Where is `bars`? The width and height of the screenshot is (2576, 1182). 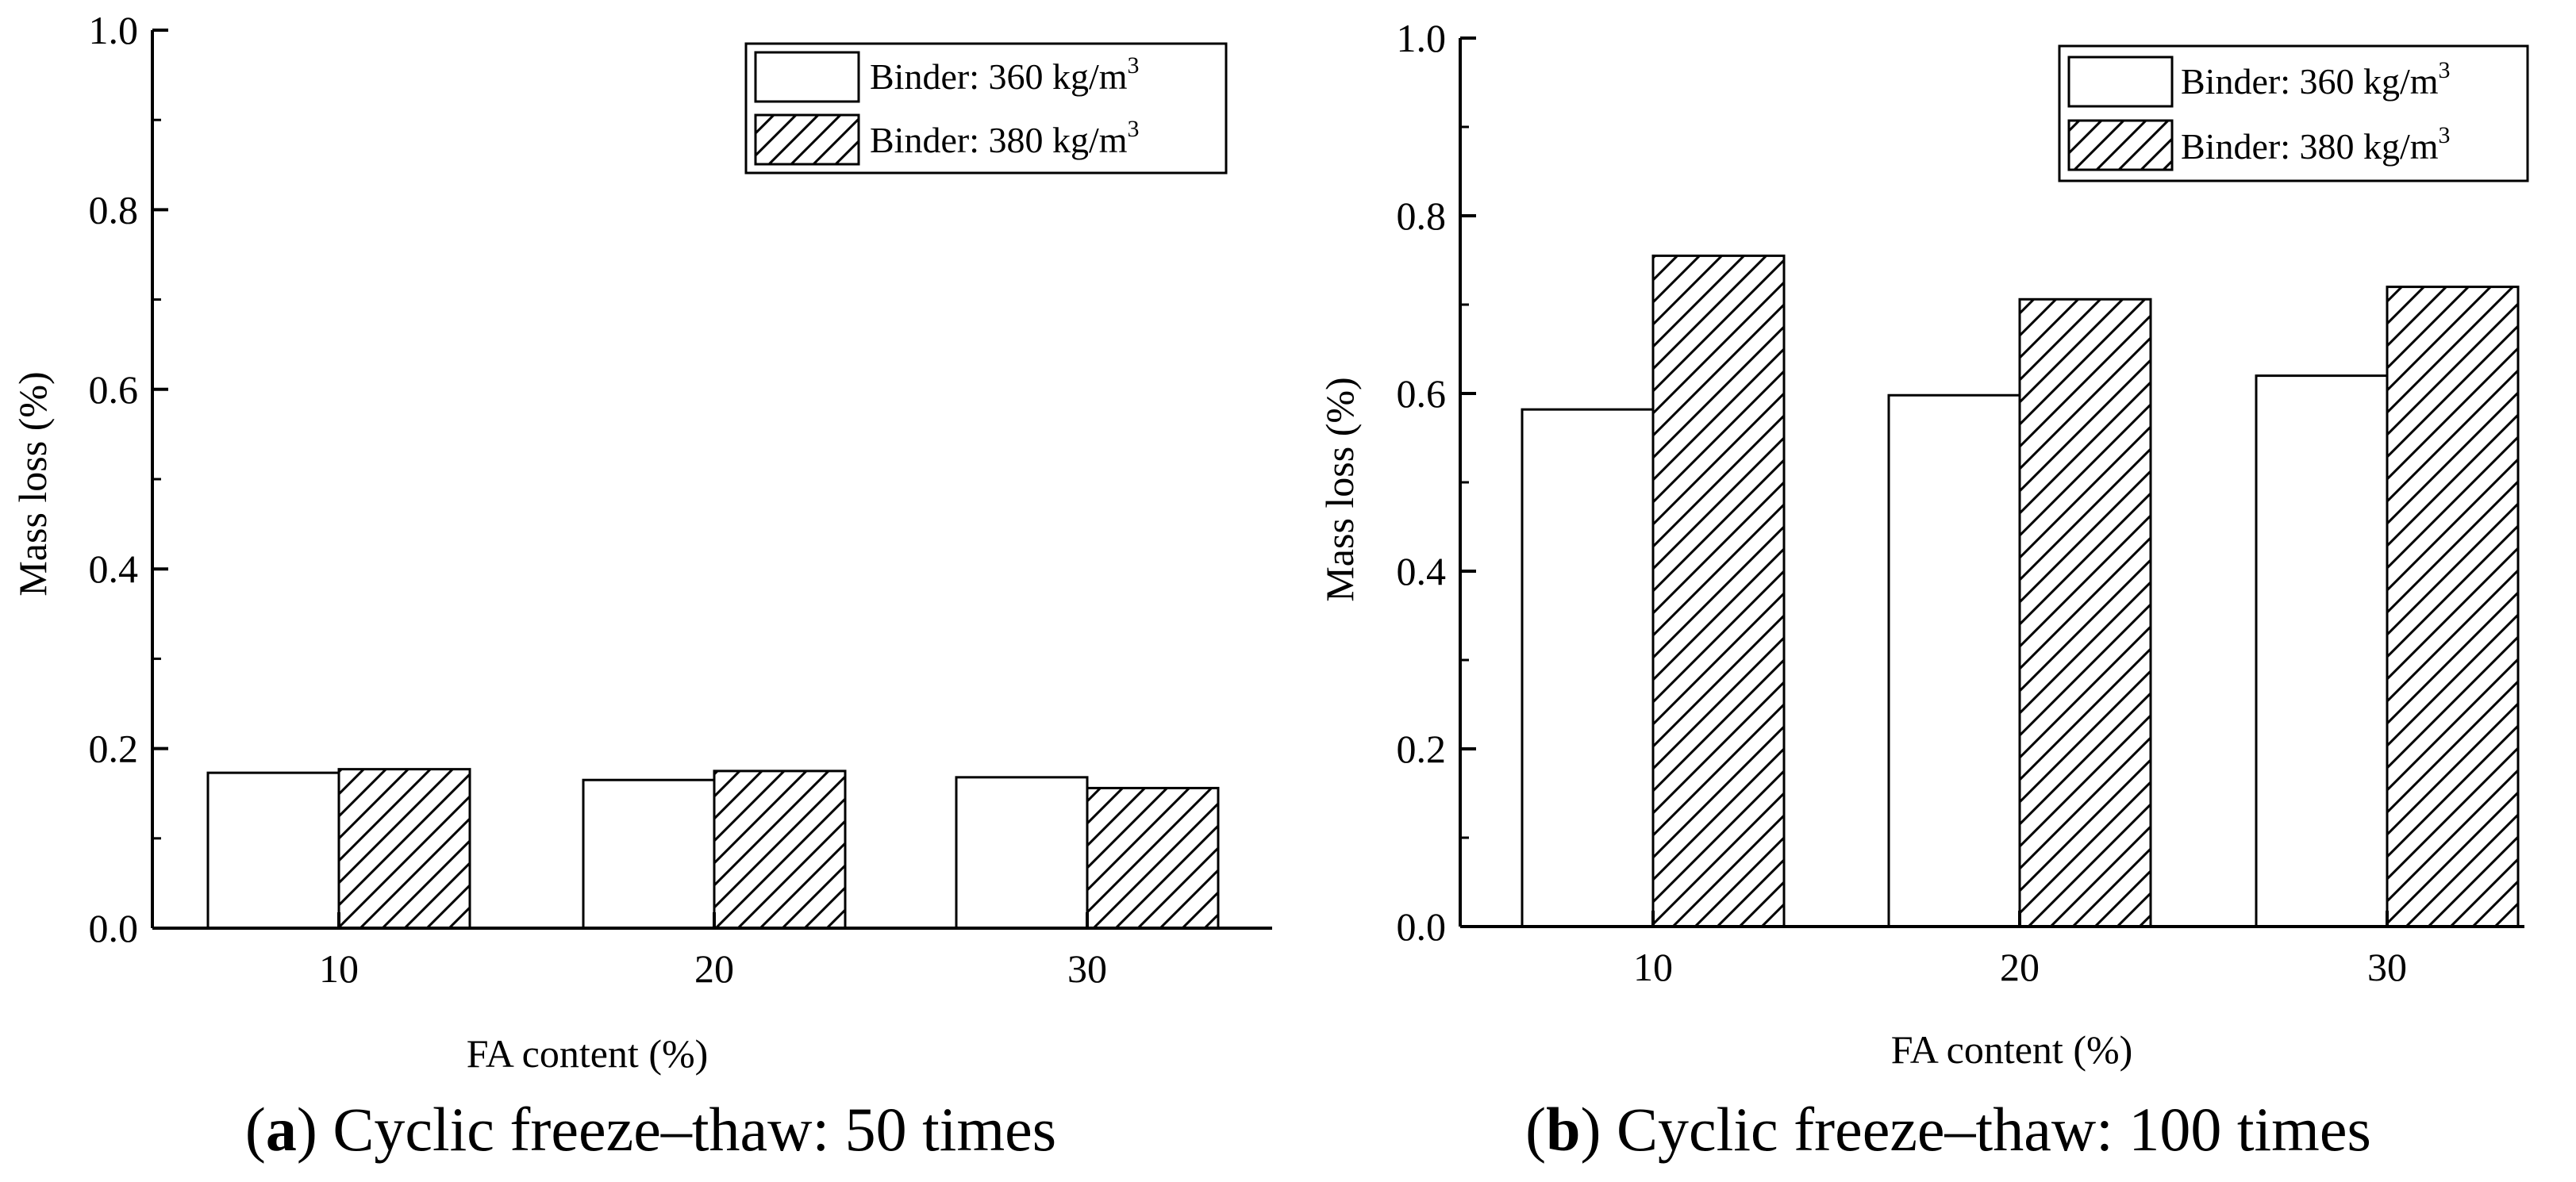
bars is located at coordinates (713, 849).